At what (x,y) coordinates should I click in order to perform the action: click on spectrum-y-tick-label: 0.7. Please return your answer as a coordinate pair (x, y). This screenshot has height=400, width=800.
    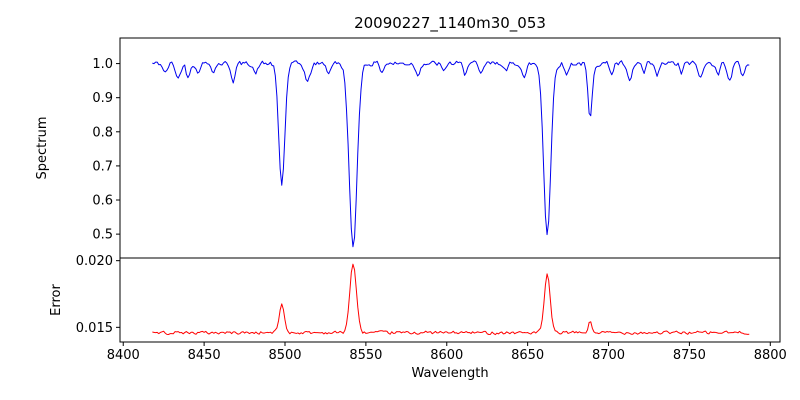
    Looking at the image, I should click on (102, 166).